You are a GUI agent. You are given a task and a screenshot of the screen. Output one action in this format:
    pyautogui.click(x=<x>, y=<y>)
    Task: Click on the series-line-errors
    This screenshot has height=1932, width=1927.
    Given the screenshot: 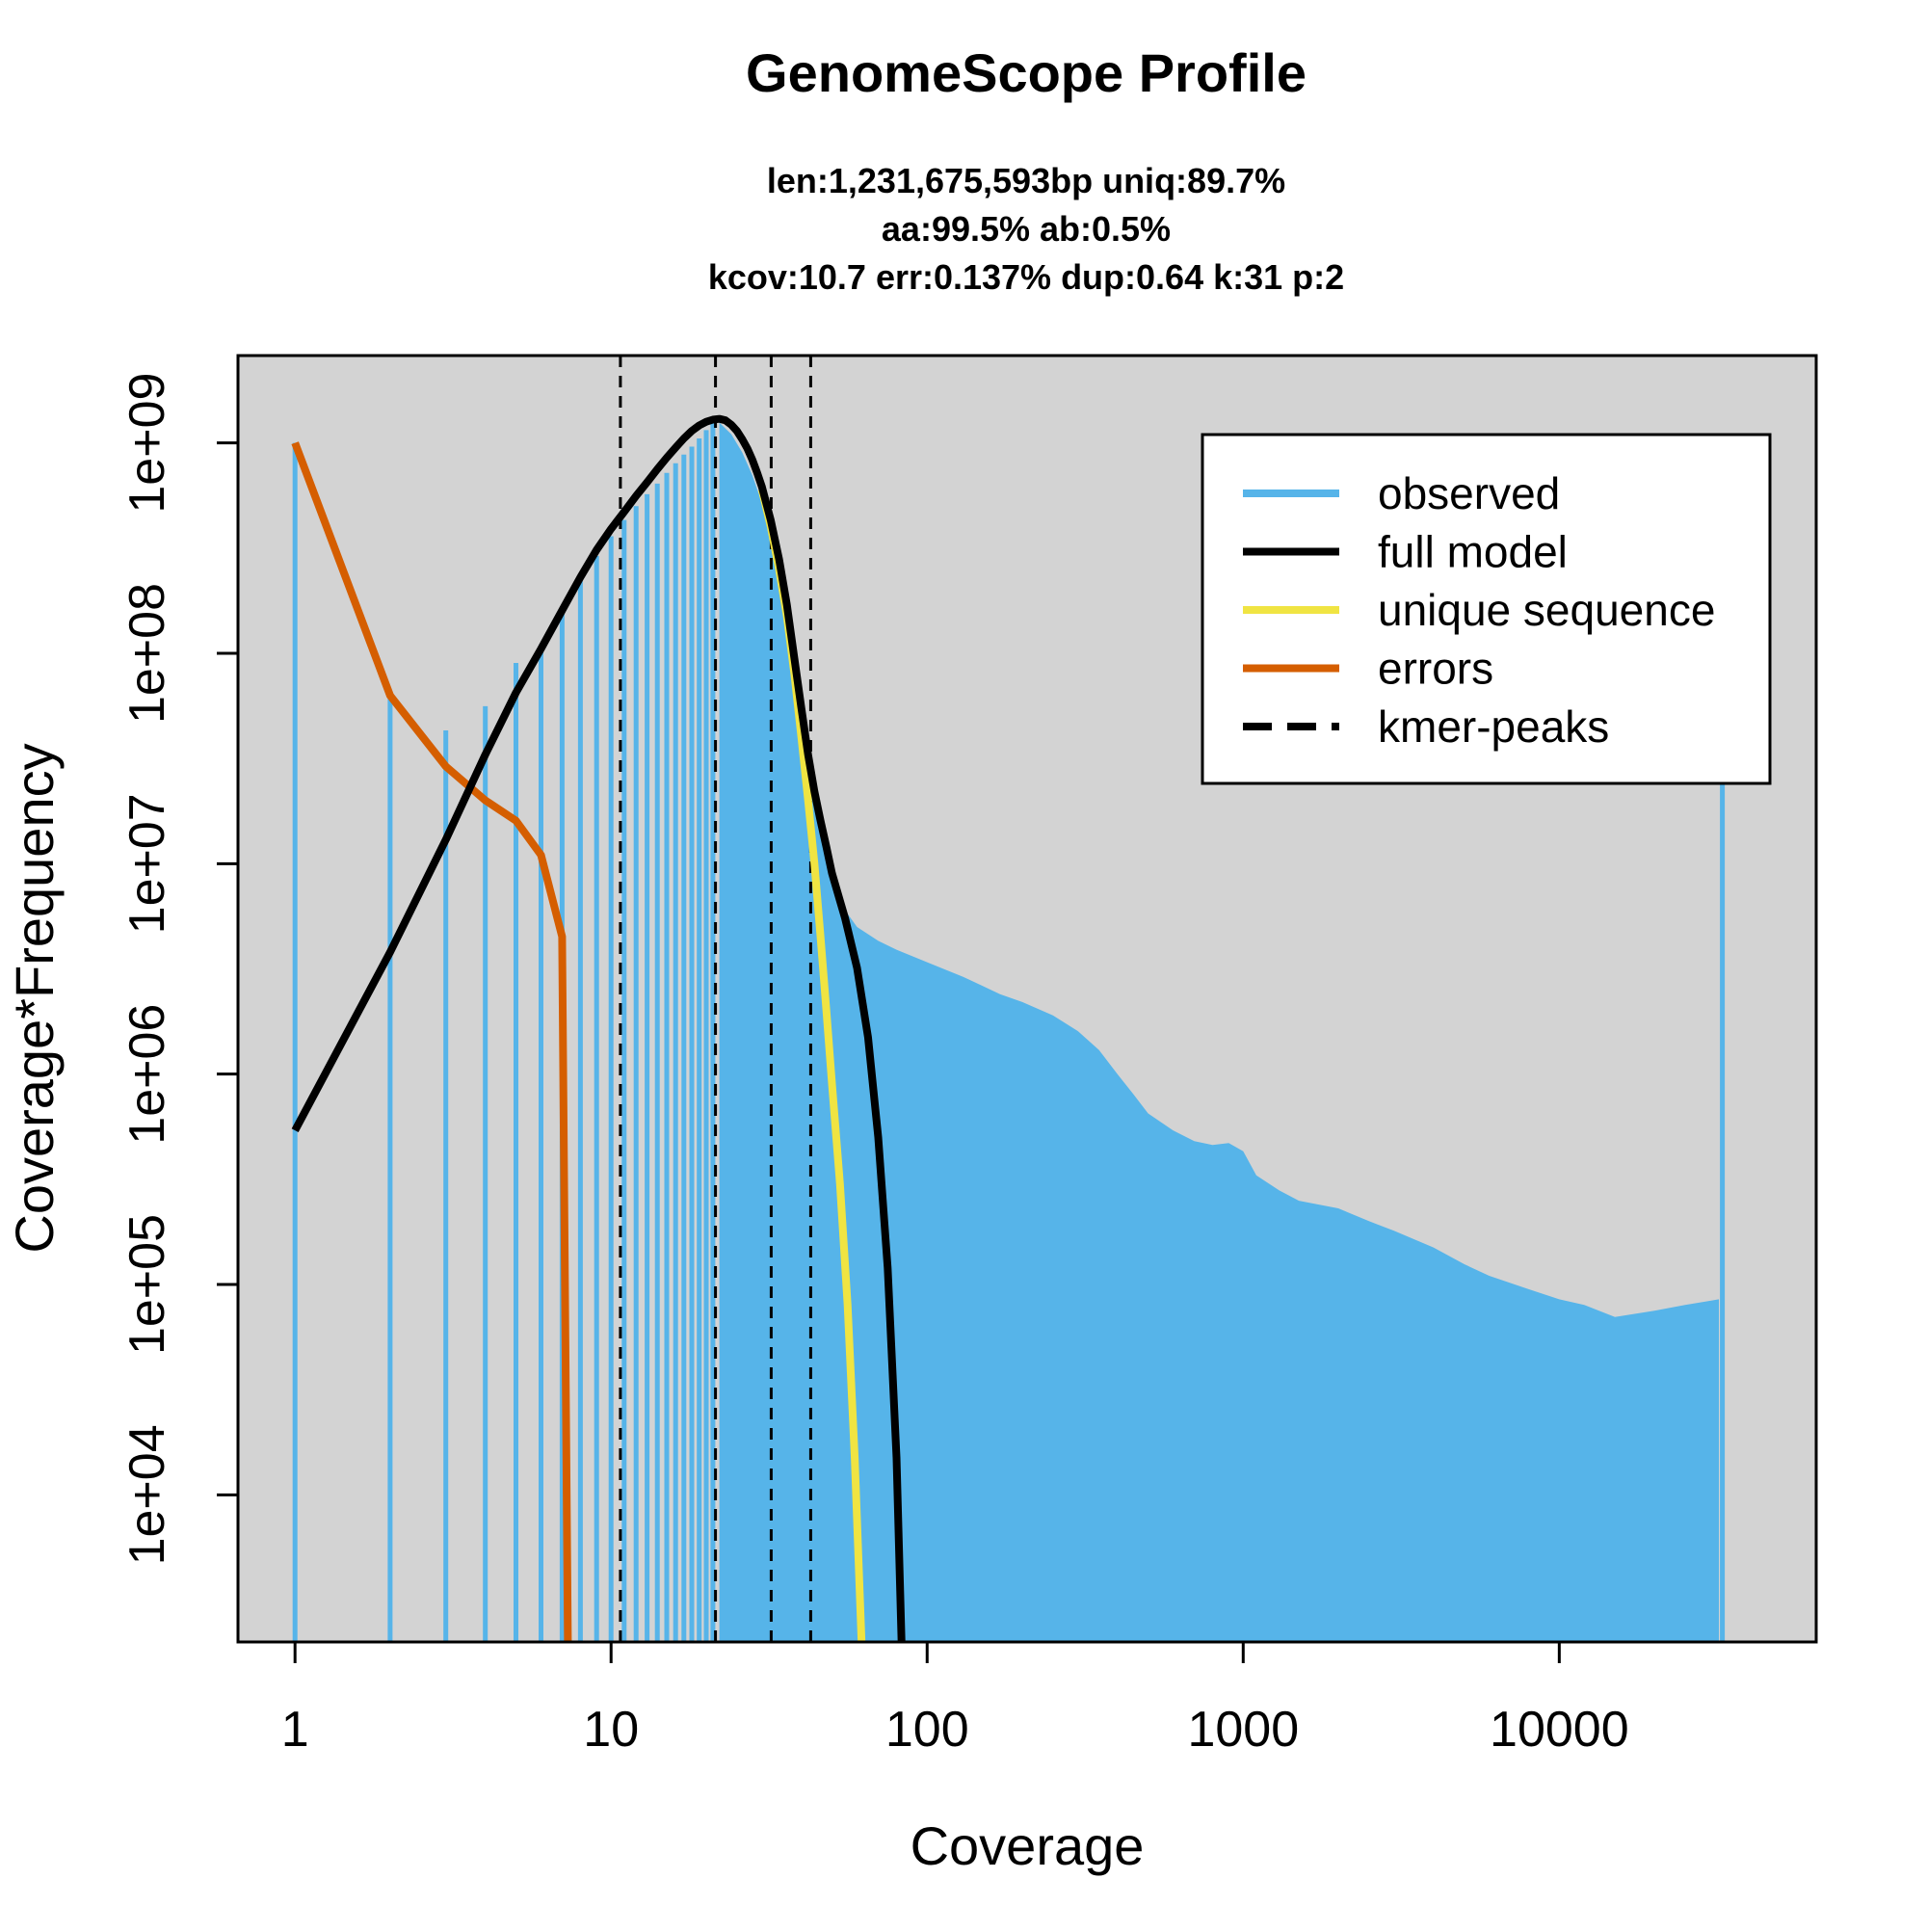 What is the action you would take?
    pyautogui.click(x=431, y=1041)
    